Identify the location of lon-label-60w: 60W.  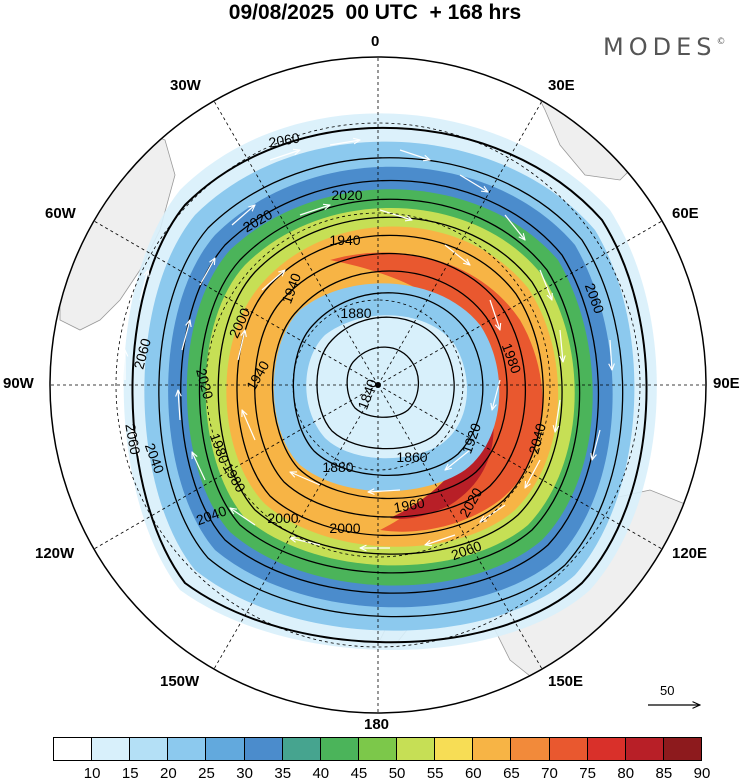
(60, 213).